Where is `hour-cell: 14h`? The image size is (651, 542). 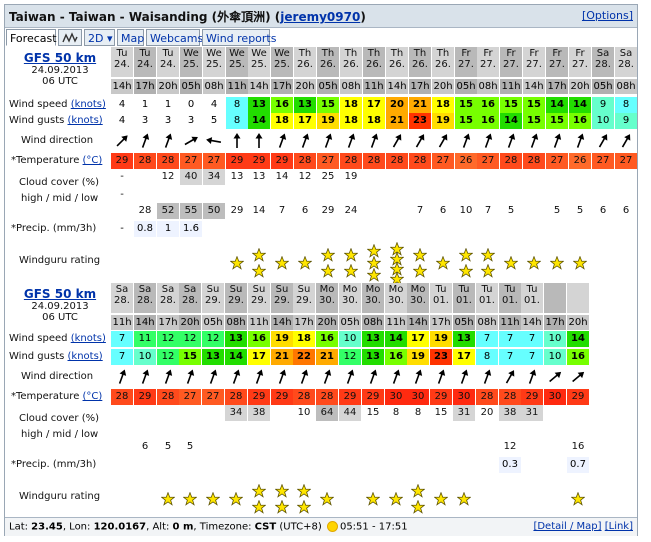 hour-cell: 14h is located at coordinates (532, 322).